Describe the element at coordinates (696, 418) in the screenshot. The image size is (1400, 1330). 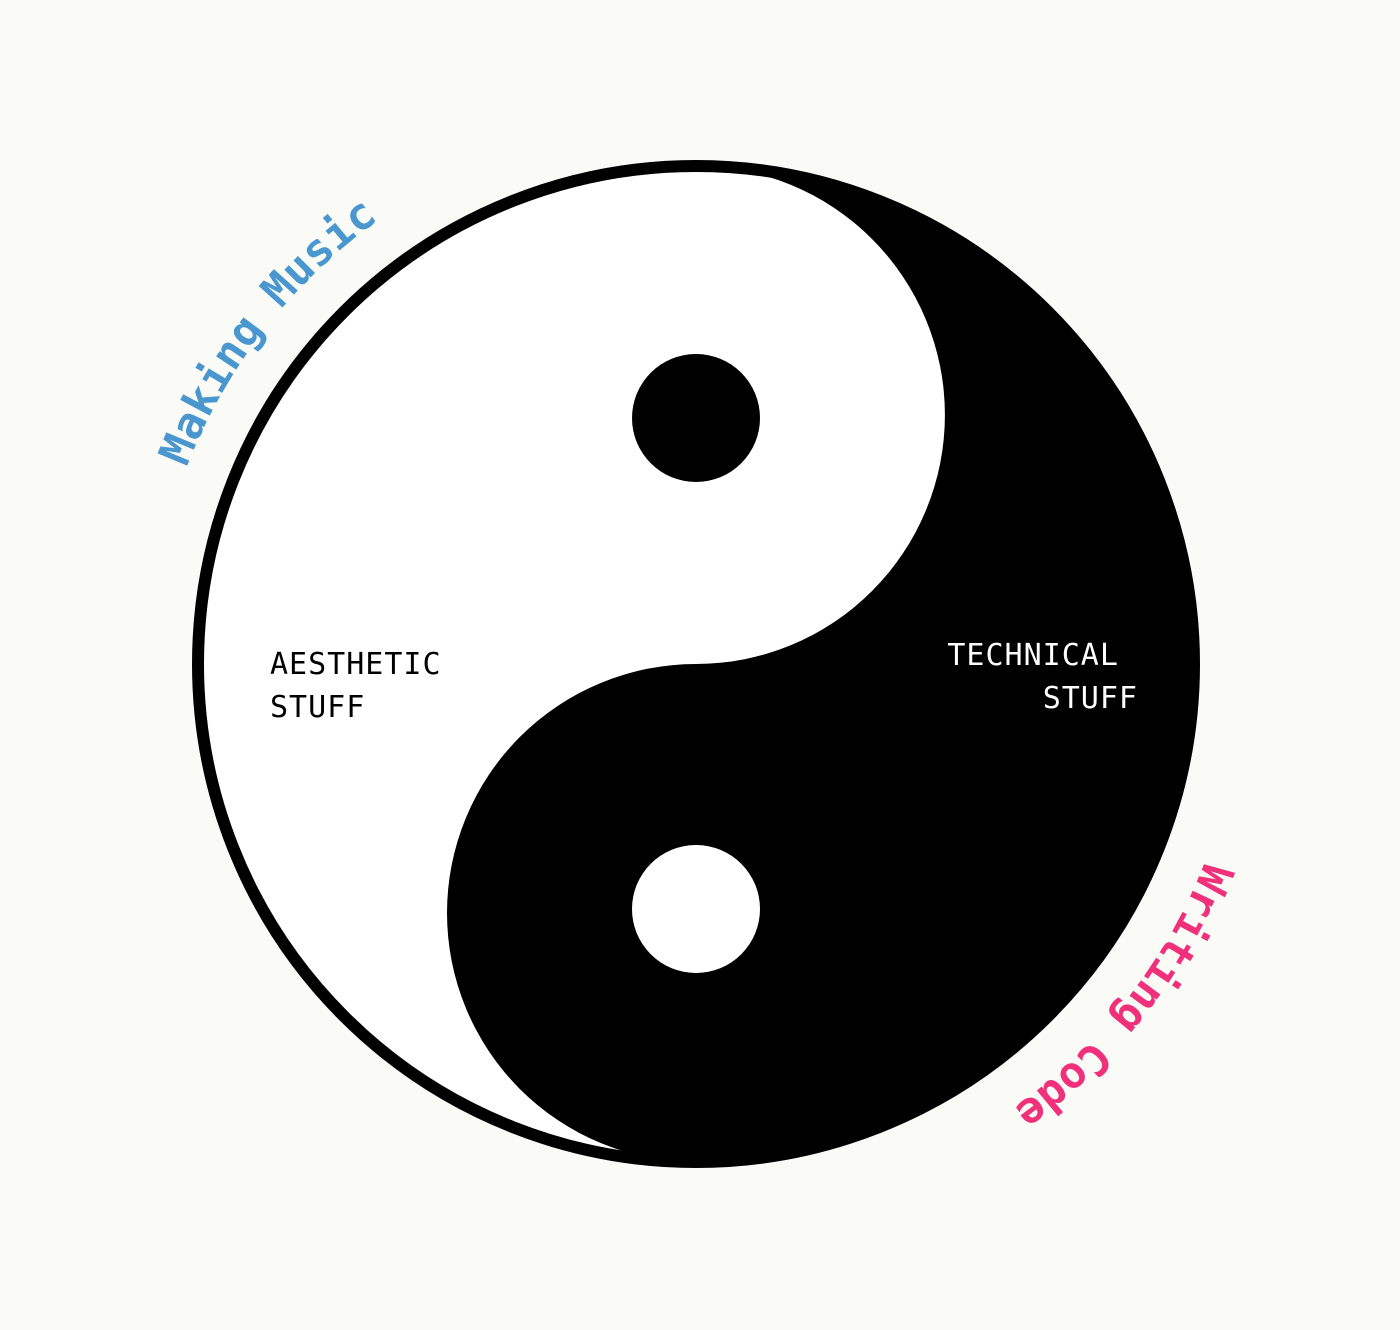
I see `yin-dot-top` at that location.